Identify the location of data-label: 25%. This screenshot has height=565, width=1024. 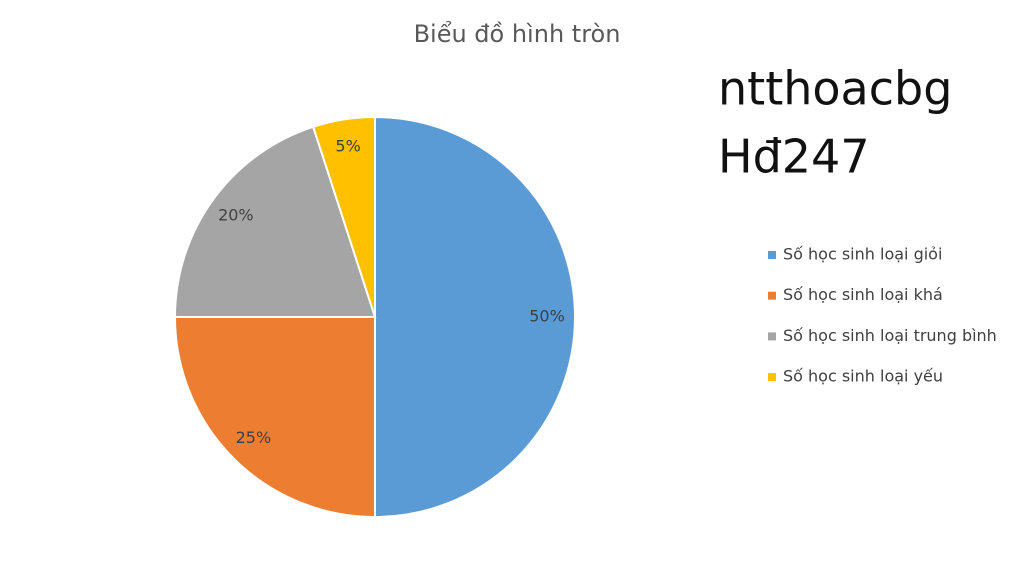
(254, 437).